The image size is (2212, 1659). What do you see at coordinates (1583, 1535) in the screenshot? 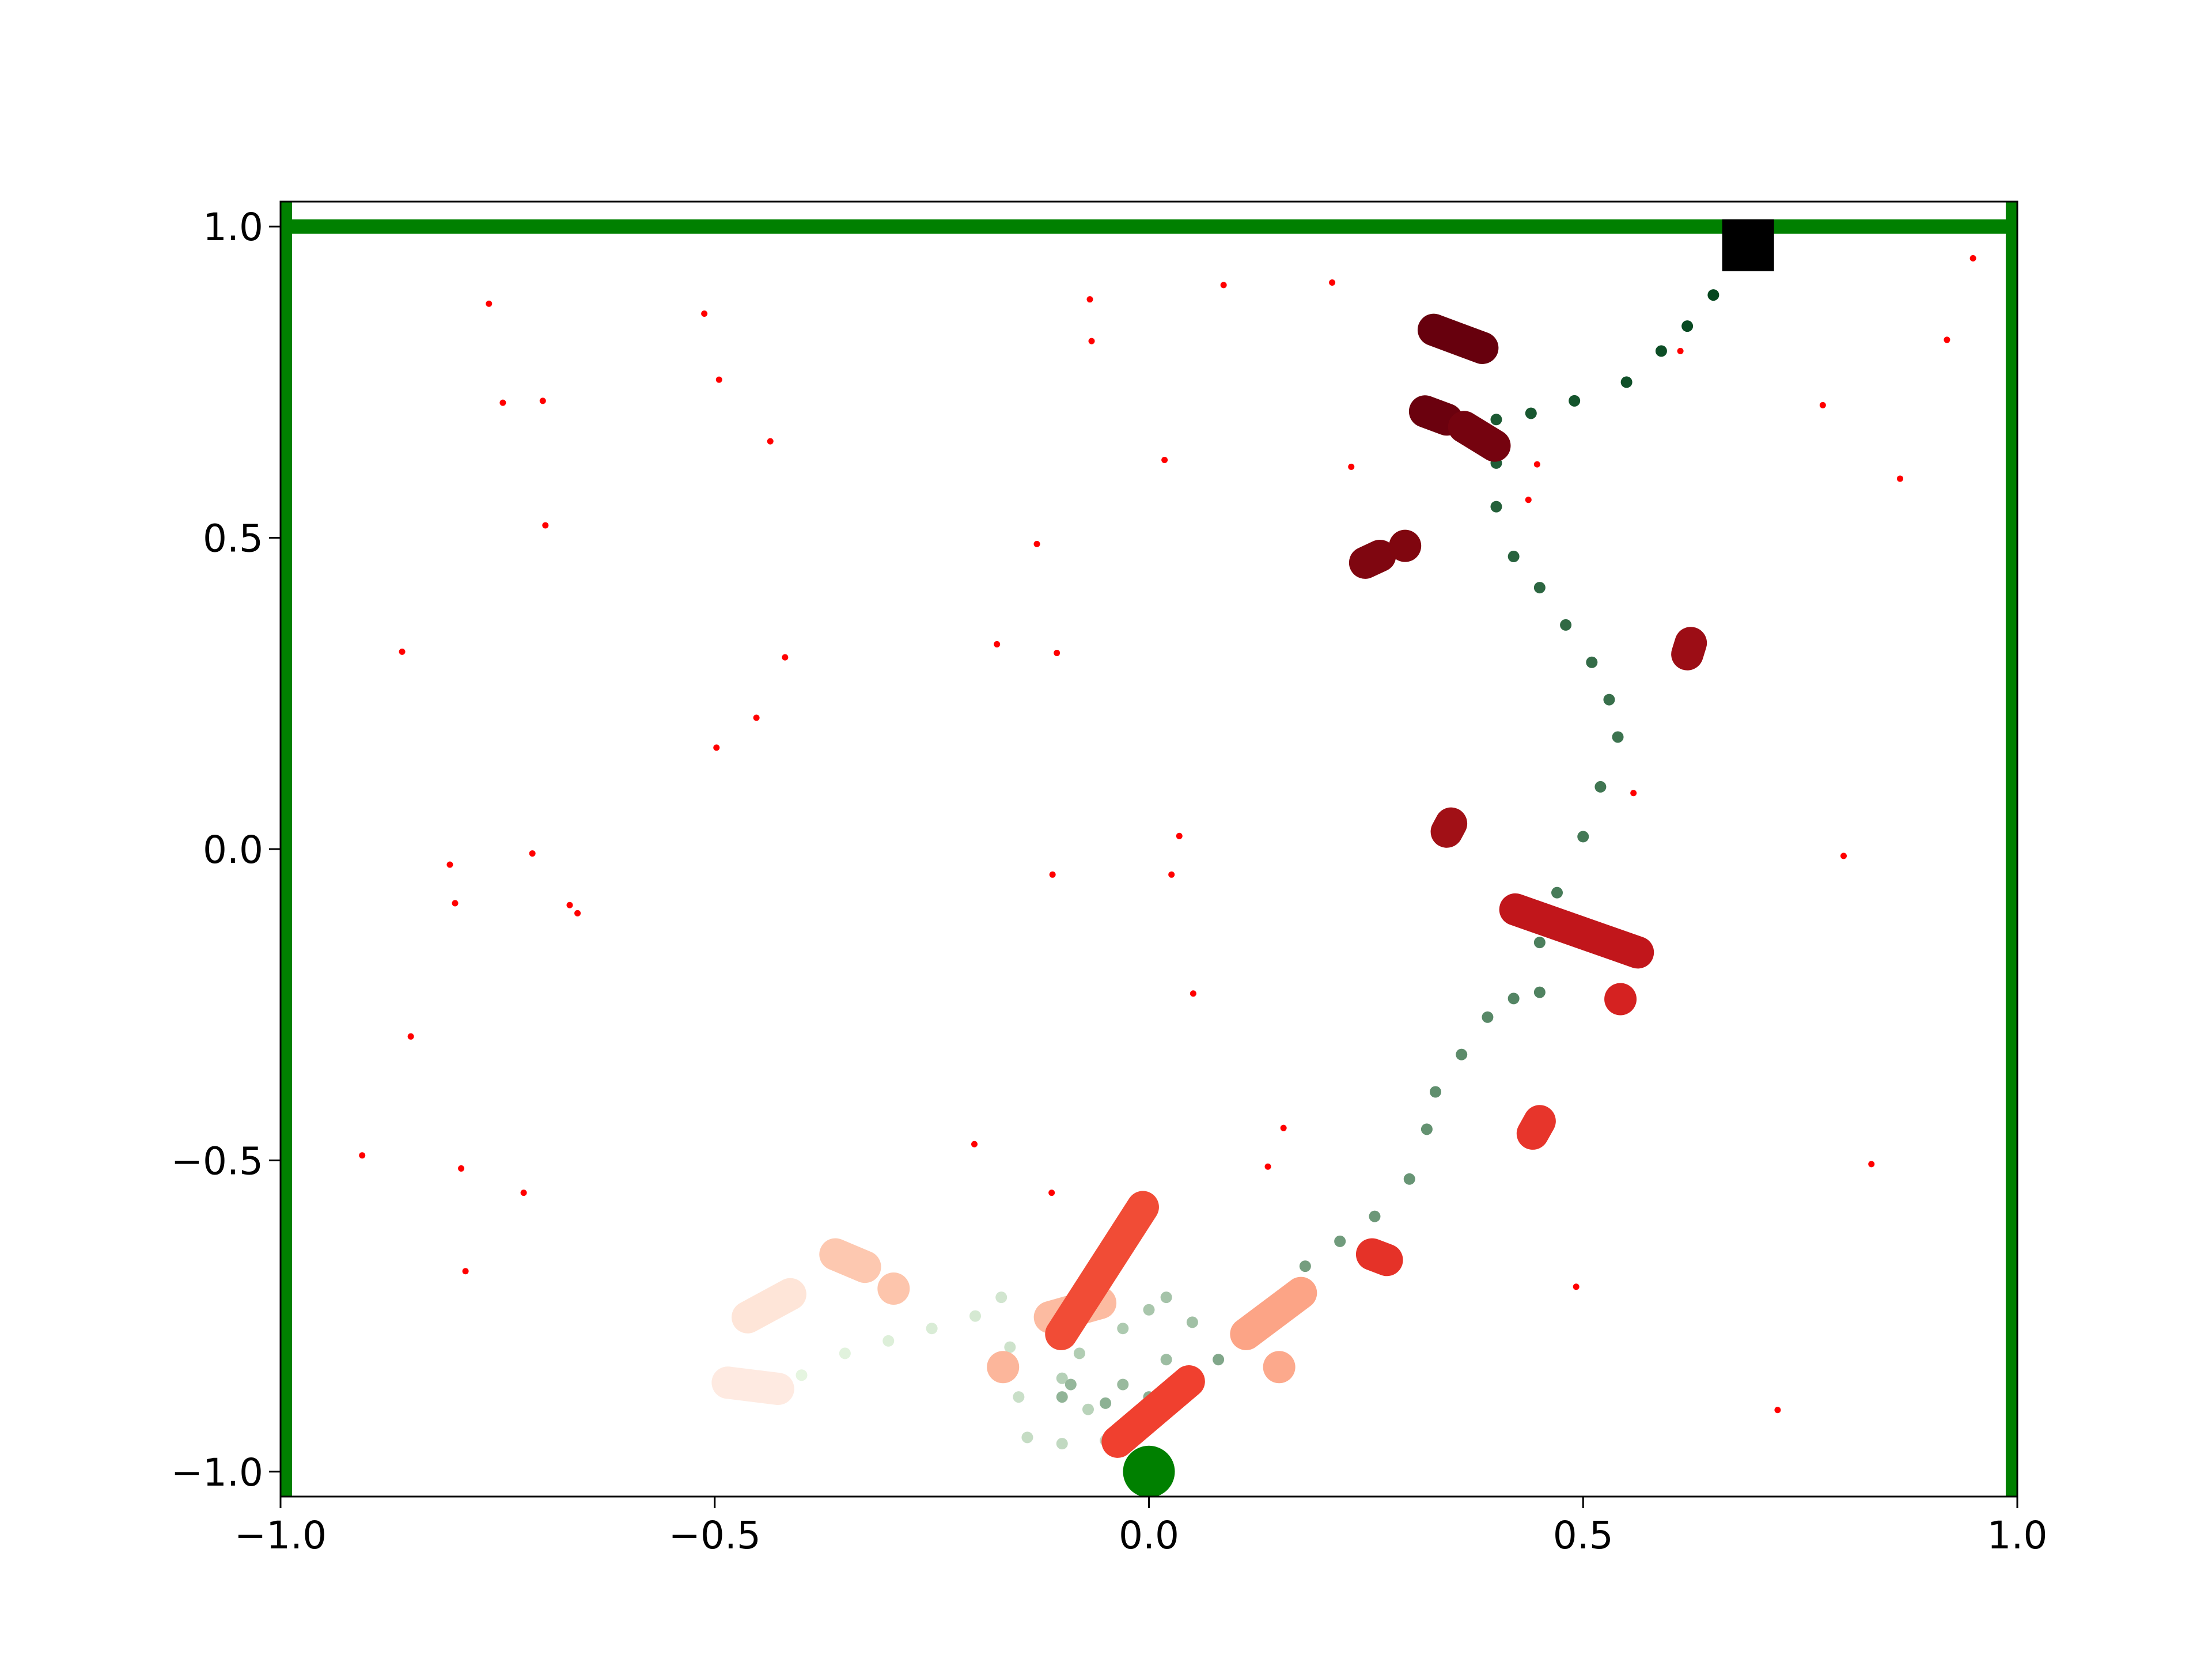
I see `x-tick-label: 0.5` at bounding box center [1583, 1535].